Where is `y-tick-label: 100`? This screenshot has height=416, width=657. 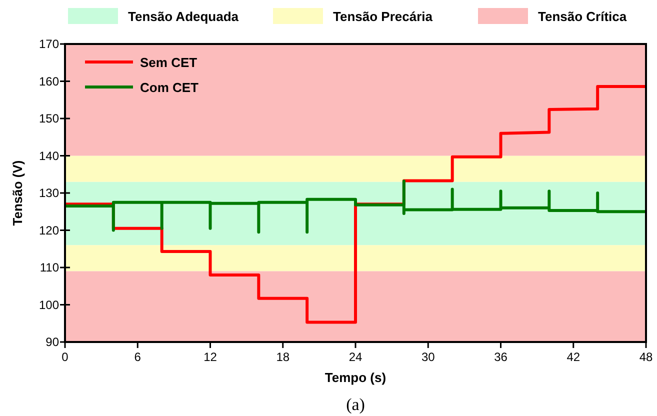
y-tick-label: 100 is located at coordinates (49, 305).